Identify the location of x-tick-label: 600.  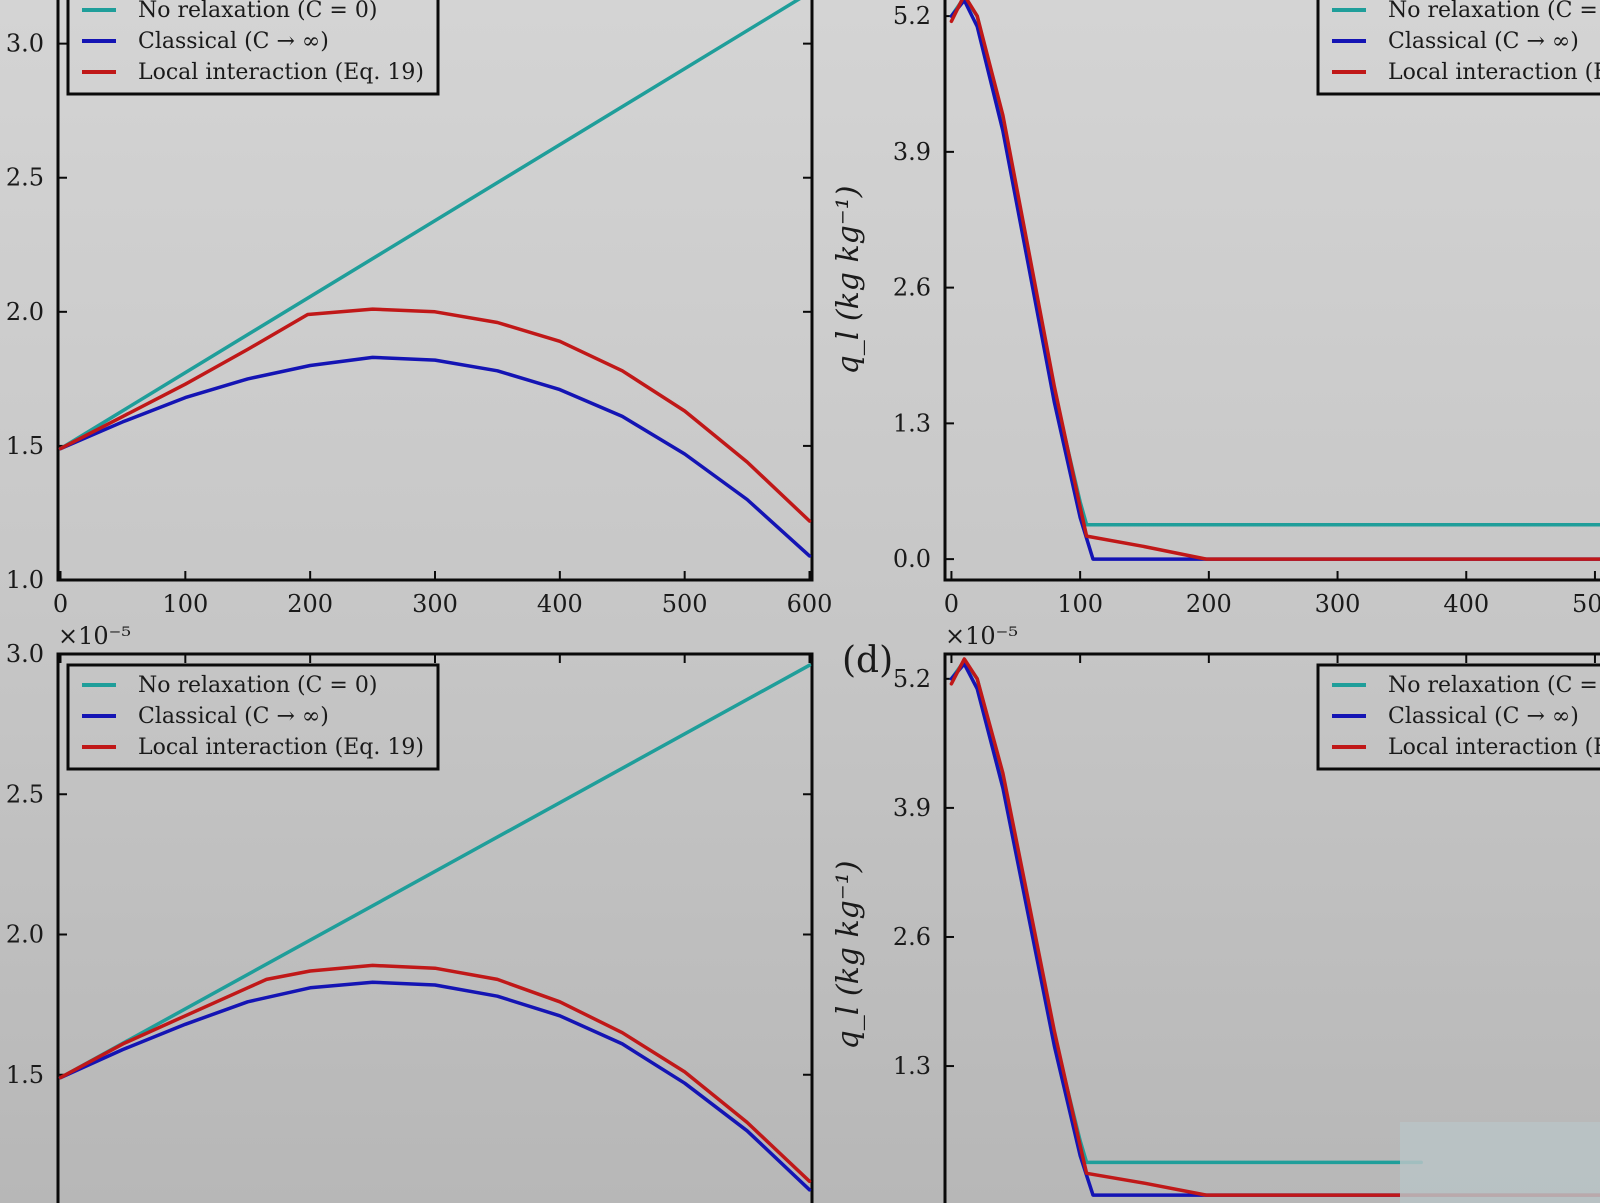
(810, 604).